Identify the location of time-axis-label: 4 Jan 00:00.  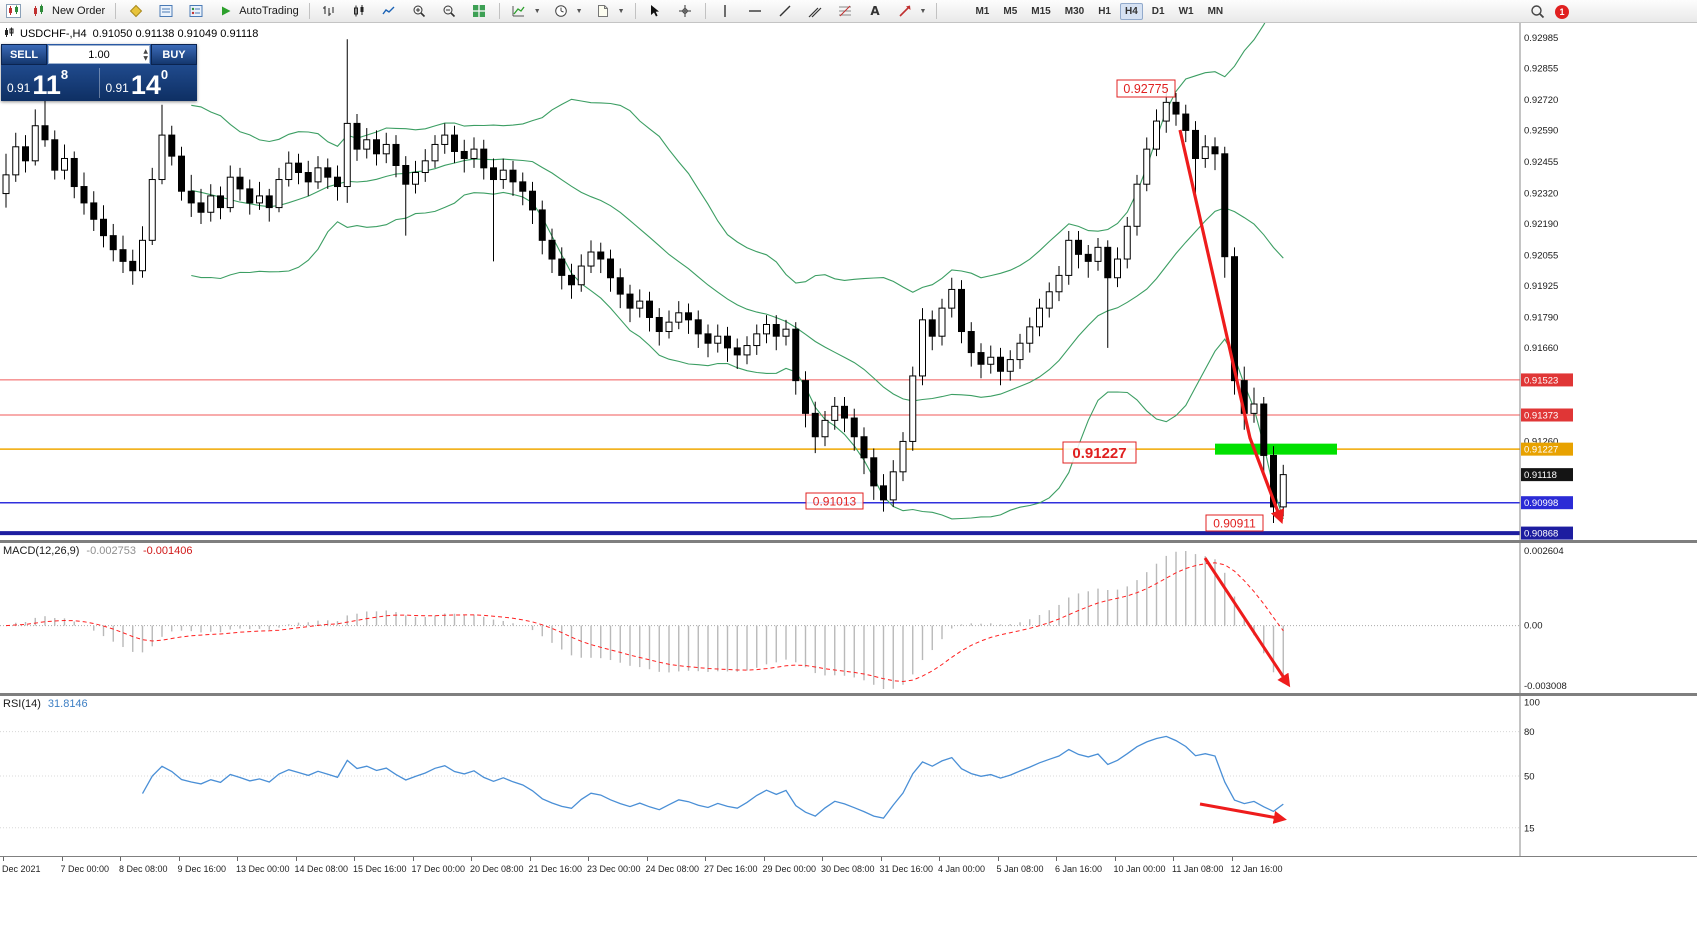
(962, 869).